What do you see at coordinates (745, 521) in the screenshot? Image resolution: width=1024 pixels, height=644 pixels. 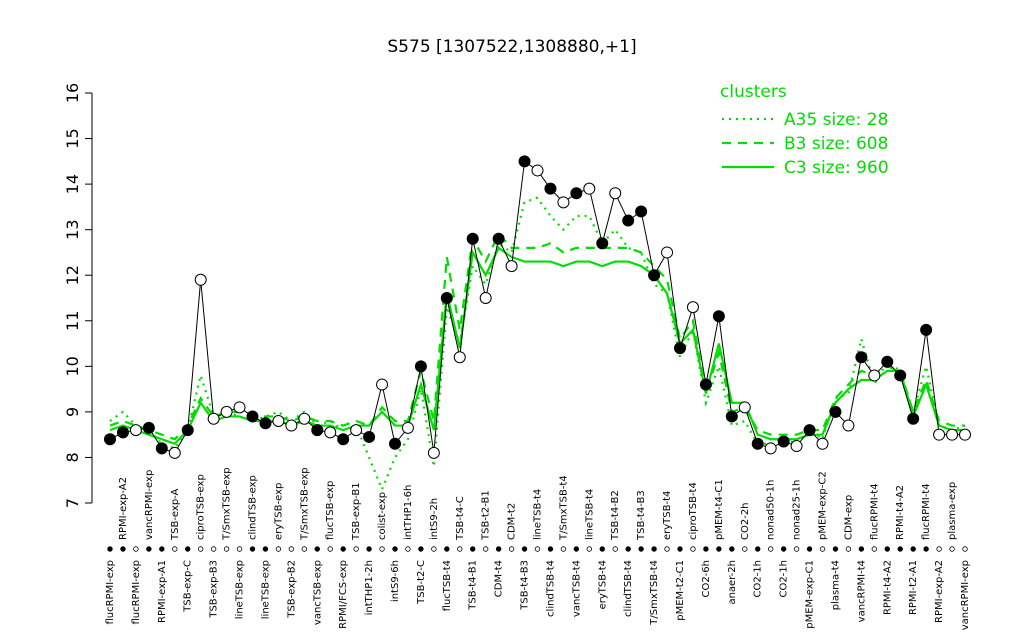 I see `x-tick-label: CO2-2h` at bounding box center [745, 521].